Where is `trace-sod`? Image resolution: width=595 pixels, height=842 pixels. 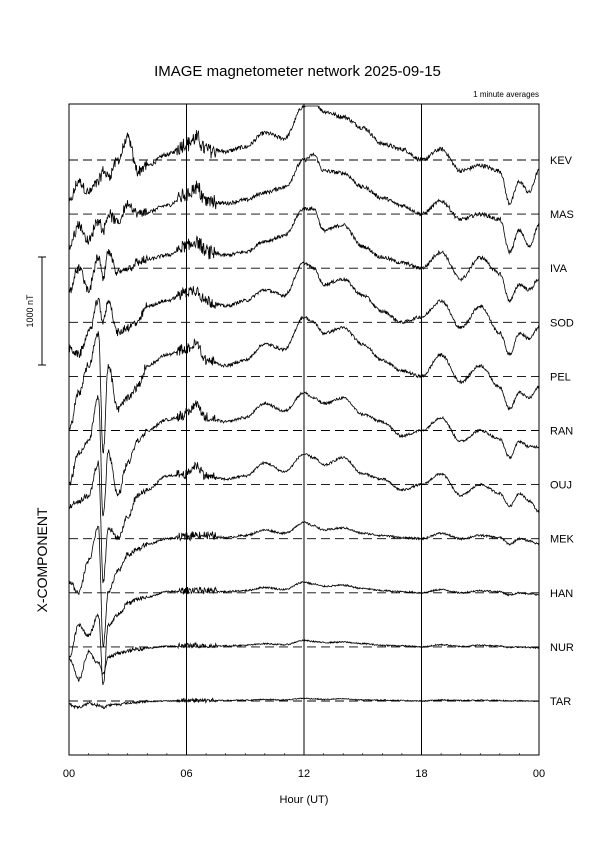
trace-sod is located at coordinates (304, 309).